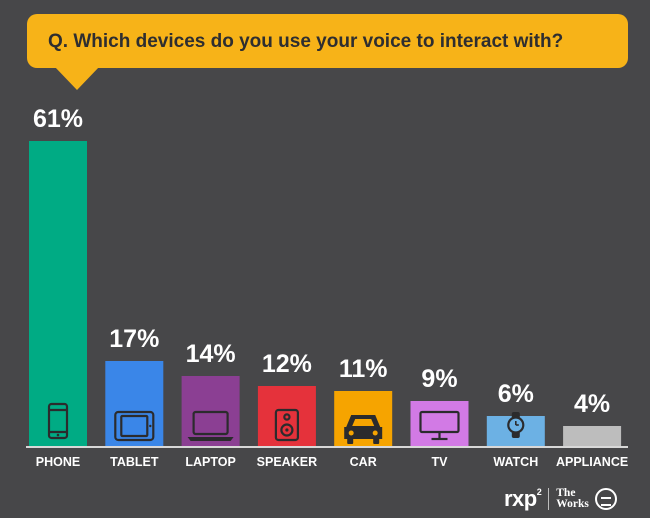 Image resolution: width=650 pixels, height=518 pixels. Describe the element at coordinates (327, 447) in the screenshot. I see `x-axis-line` at that location.